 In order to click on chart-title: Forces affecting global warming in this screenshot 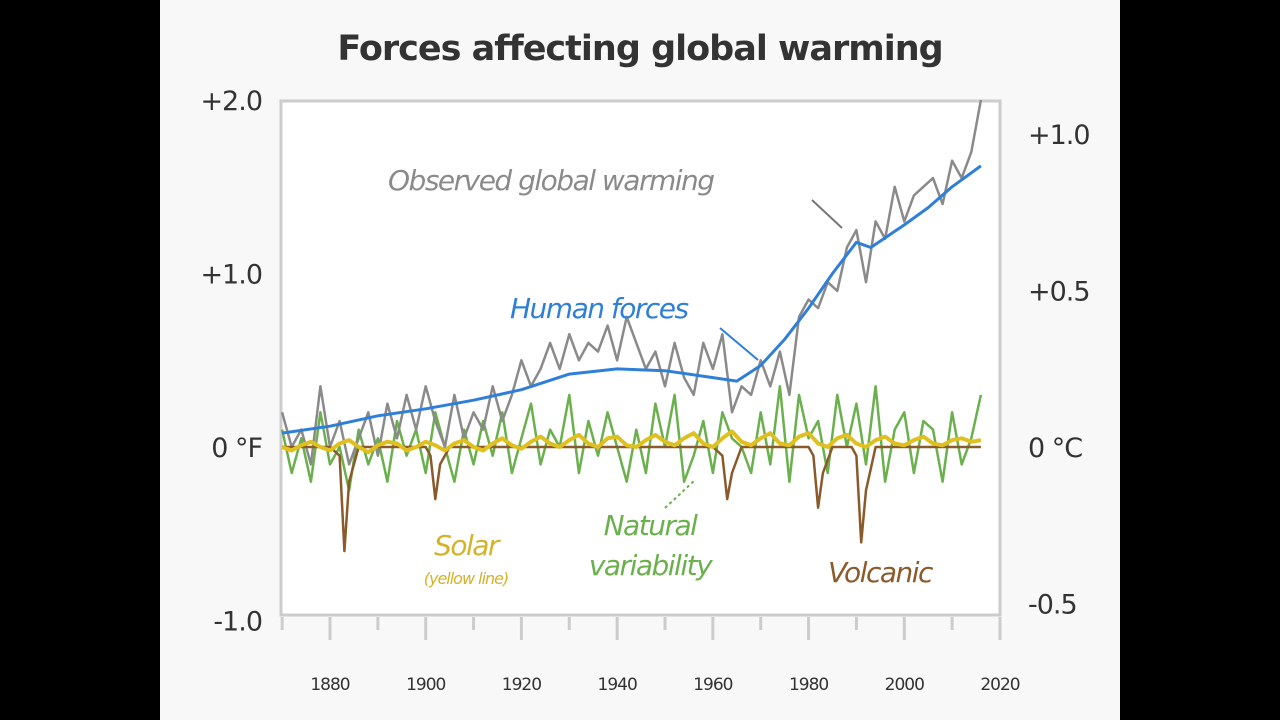, I will do `click(639, 49)`.